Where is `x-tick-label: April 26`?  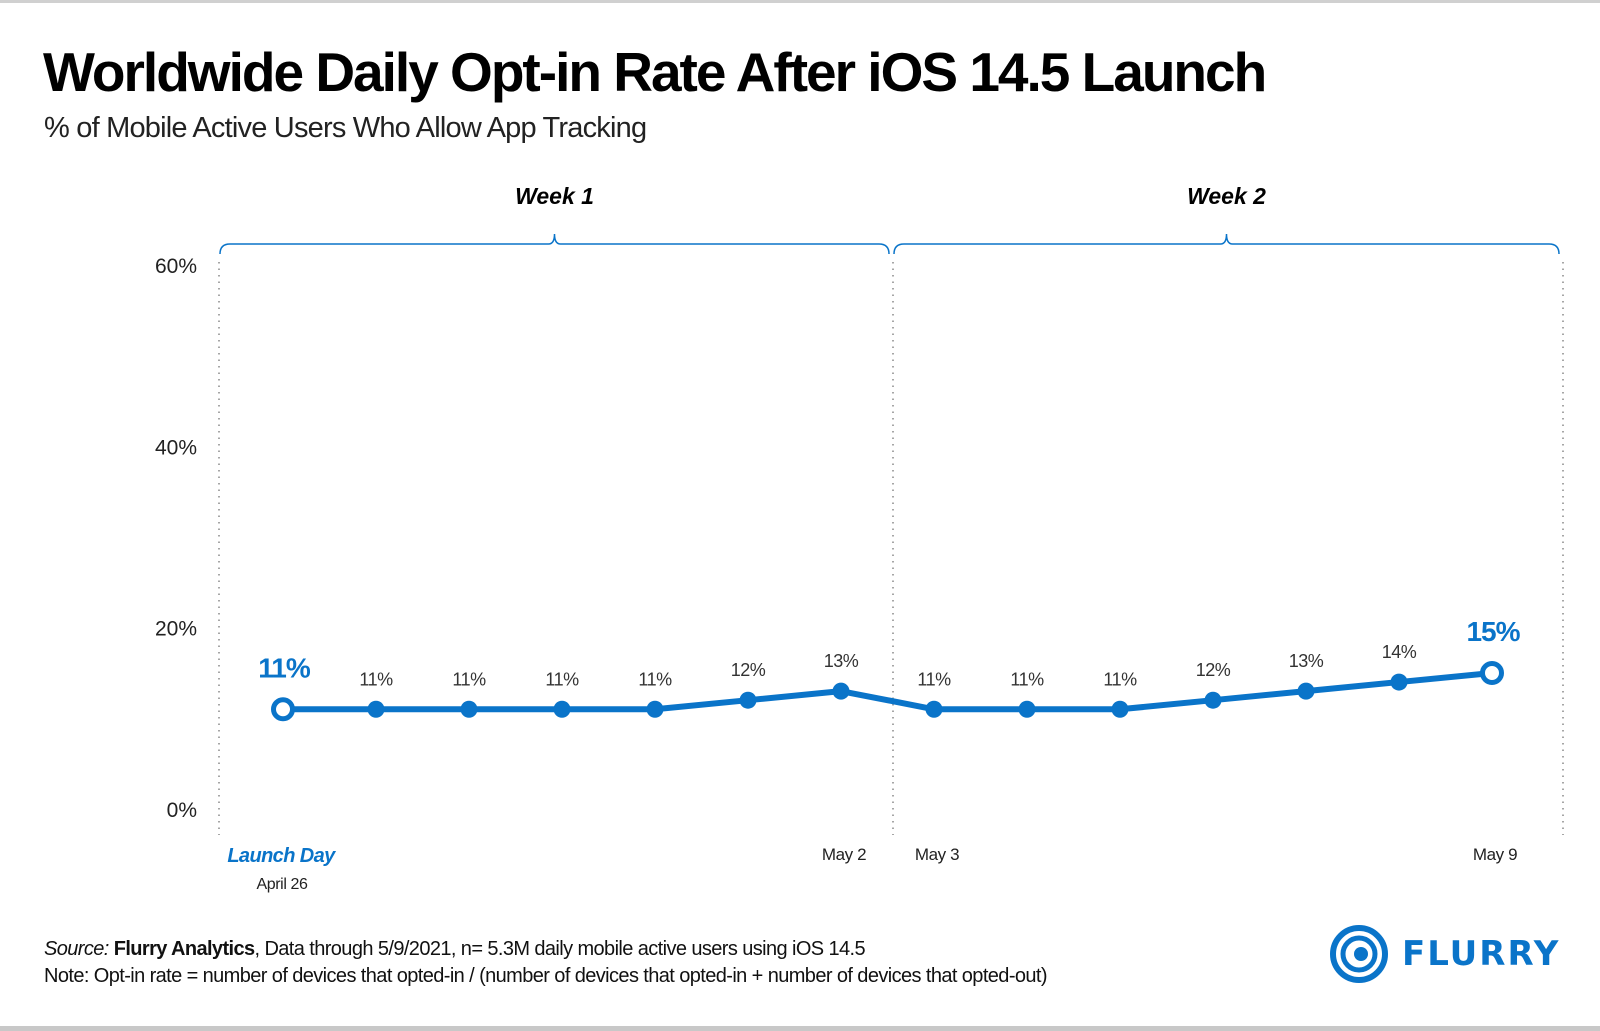 x-tick-label: April 26 is located at coordinates (282, 884).